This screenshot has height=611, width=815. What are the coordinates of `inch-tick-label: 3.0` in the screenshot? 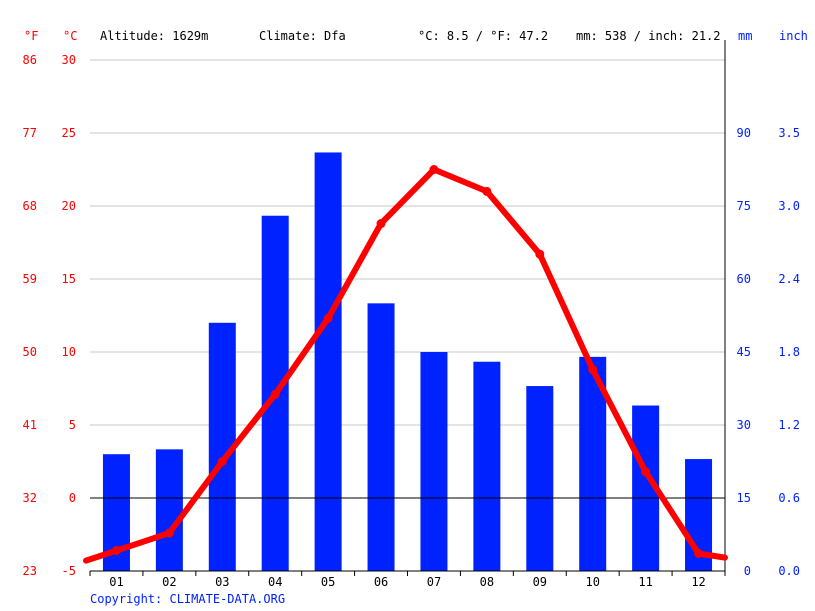 It's located at (789, 206).